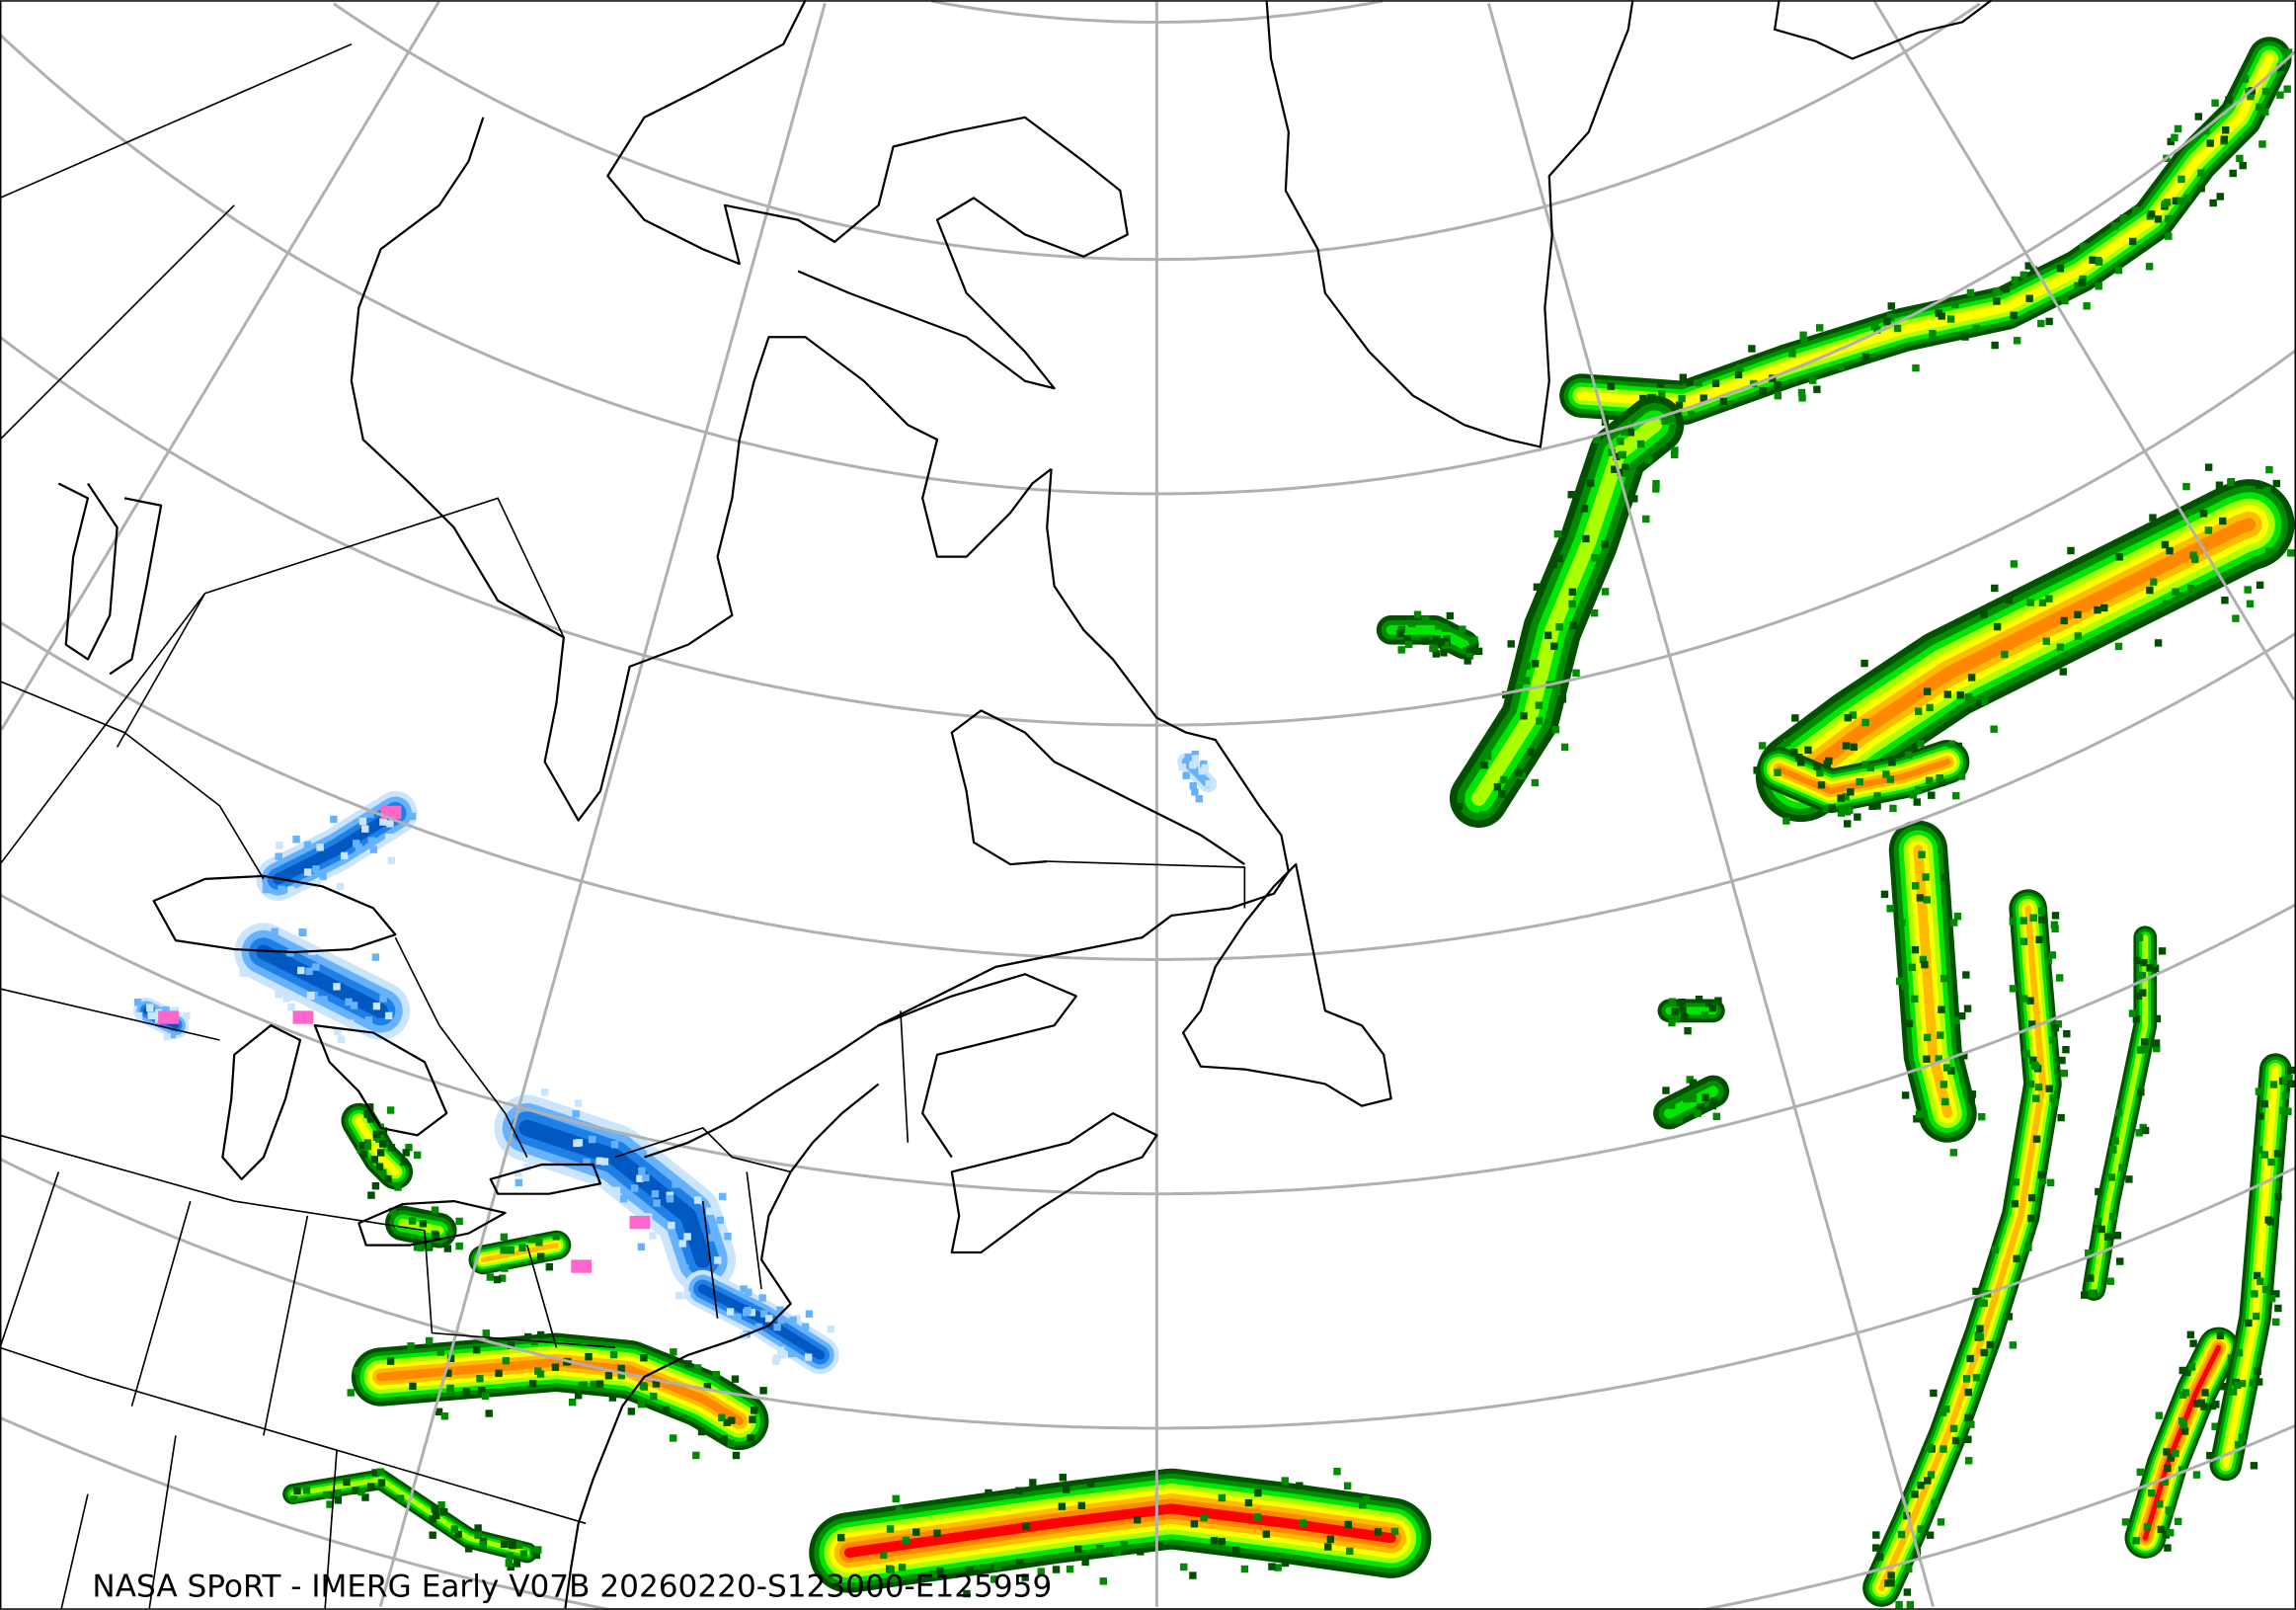 This screenshot has width=2296, height=1610. I want to click on rain-area-pennsylvania-pixel, so click(498, 1279).